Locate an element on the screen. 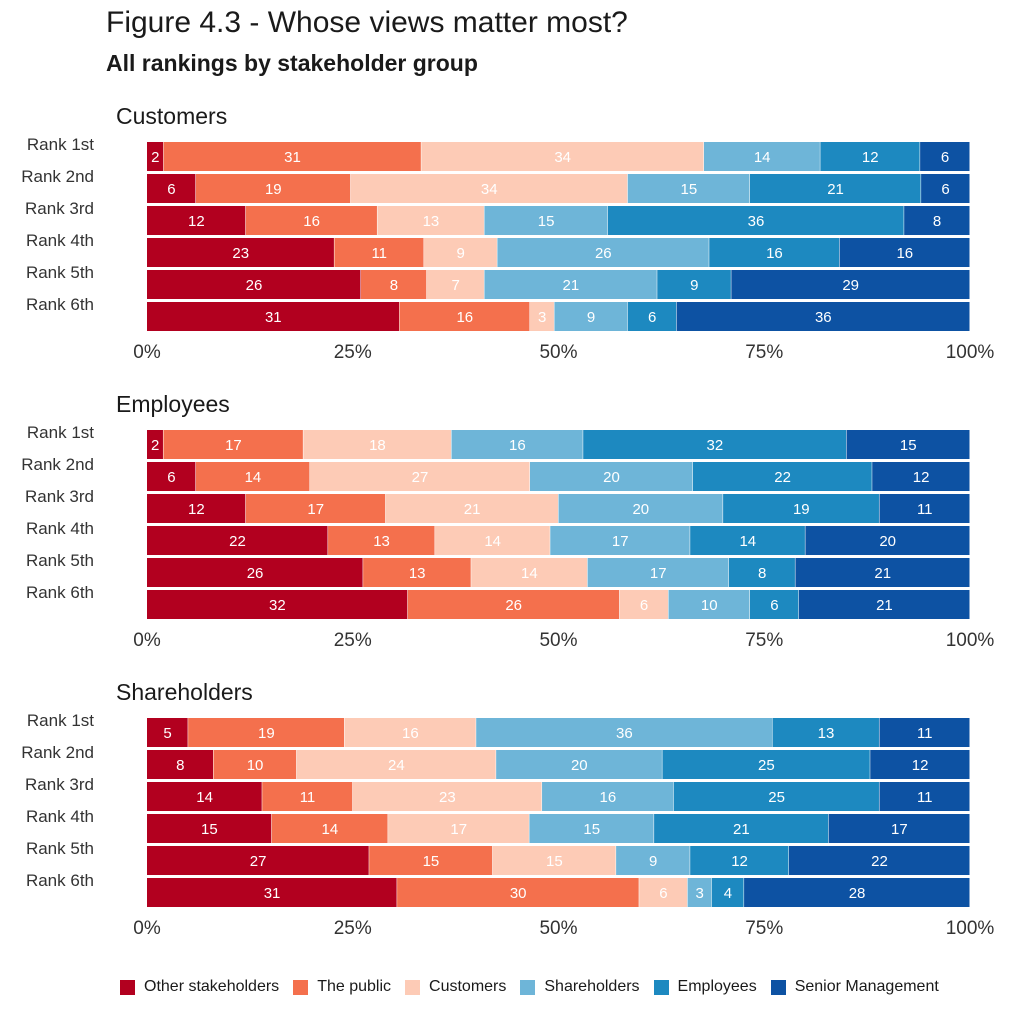 The width and height of the screenshot is (1024, 1024). x-tick-label: 25% is located at coordinates (353, 928).